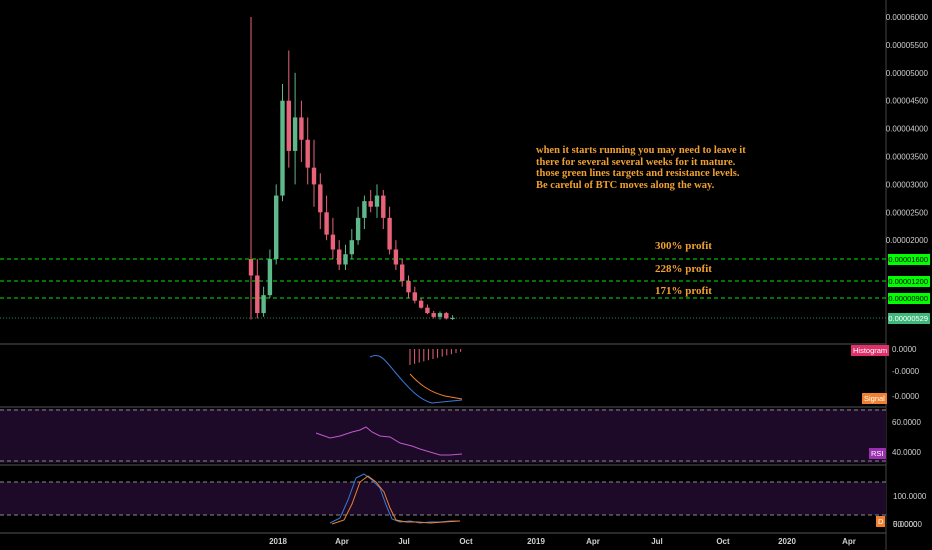 The image size is (932, 550). Describe the element at coordinates (435, 357) in the screenshot. I see `macd-histogram` at that location.